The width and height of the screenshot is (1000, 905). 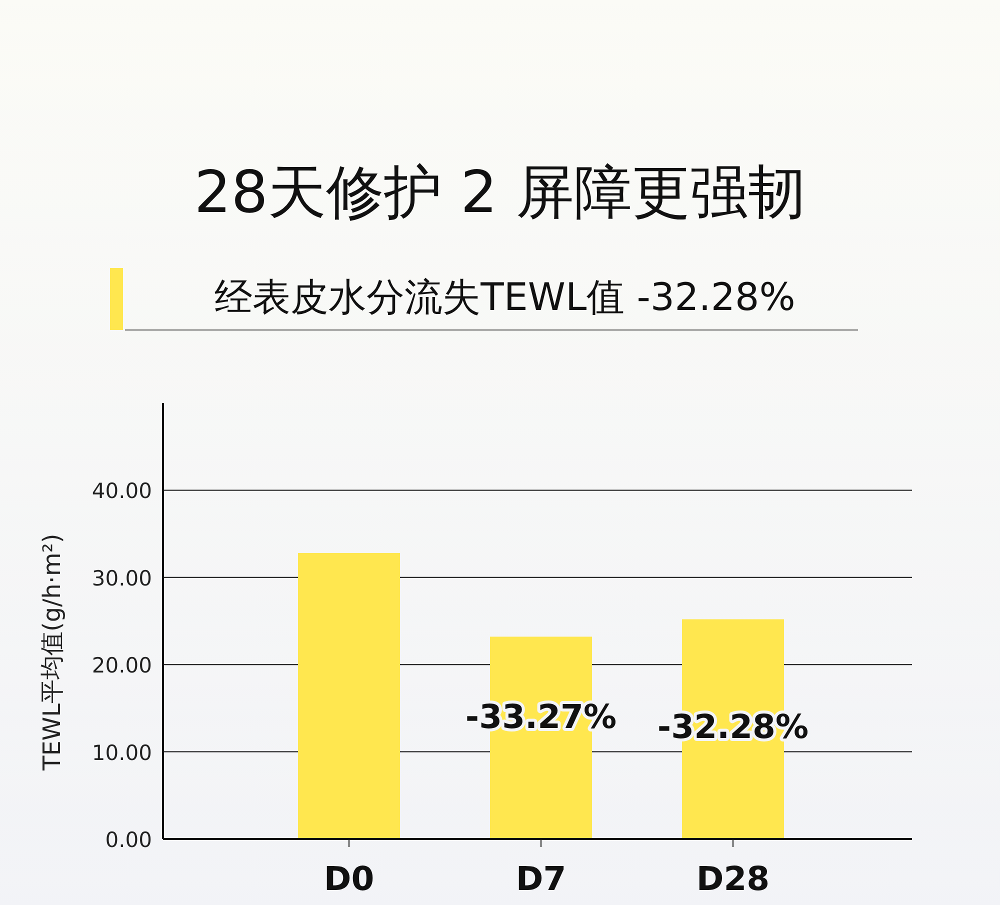 What do you see at coordinates (505, 297) in the screenshot?
I see `chart-subtitle: 经表皮水分流失TEWL值 -32.28%` at bounding box center [505, 297].